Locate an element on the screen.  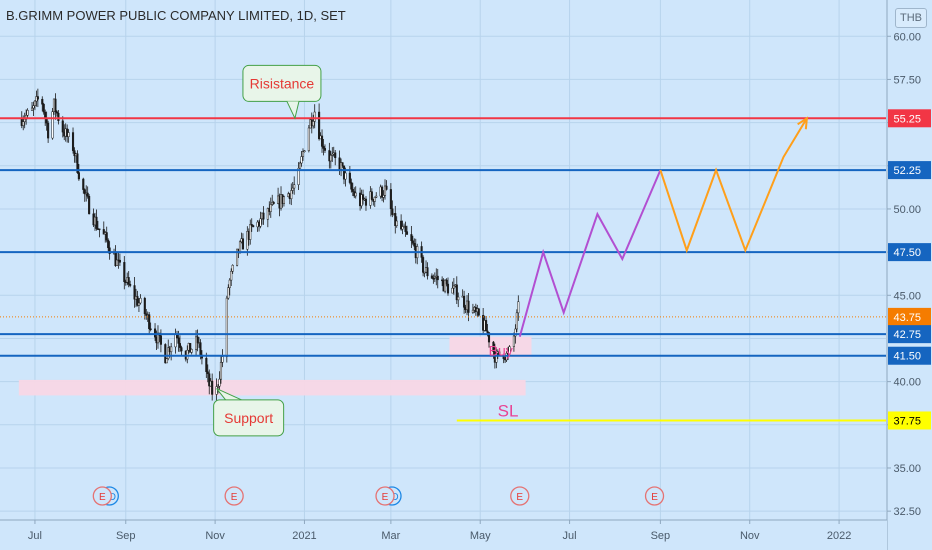
price-tick-label: 32.50 is located at coordinates (907, 512).